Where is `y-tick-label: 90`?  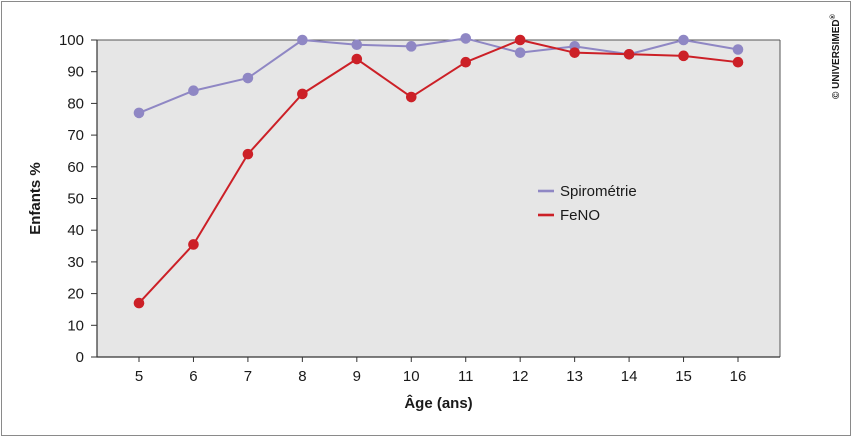 y-tick-label: 90 is located at coordinates (75, 72).